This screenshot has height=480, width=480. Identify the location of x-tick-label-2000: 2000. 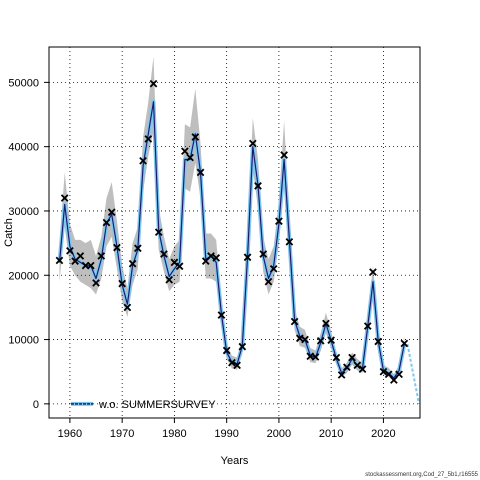
(279, 434).